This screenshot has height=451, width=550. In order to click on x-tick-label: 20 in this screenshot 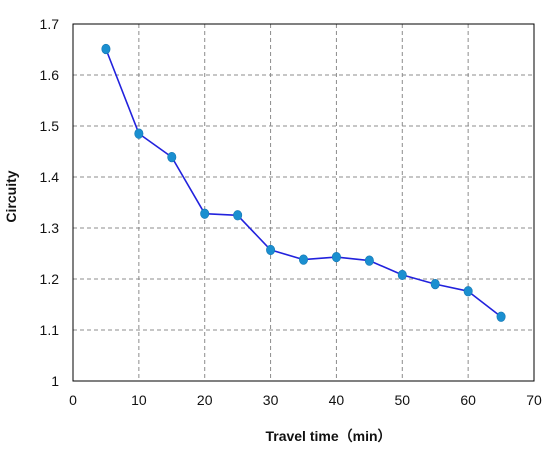, I will do `click(205, 400)`.